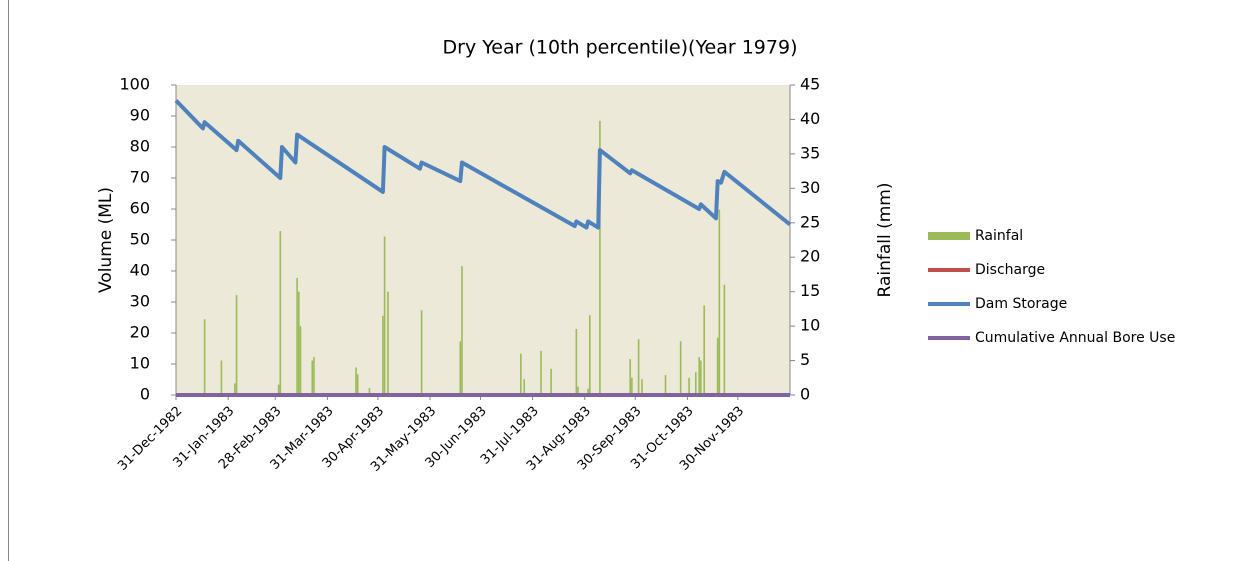 This screenshot has height=561, width=1243. I want to click on y2-tick-label: 15, so click(810, 290).